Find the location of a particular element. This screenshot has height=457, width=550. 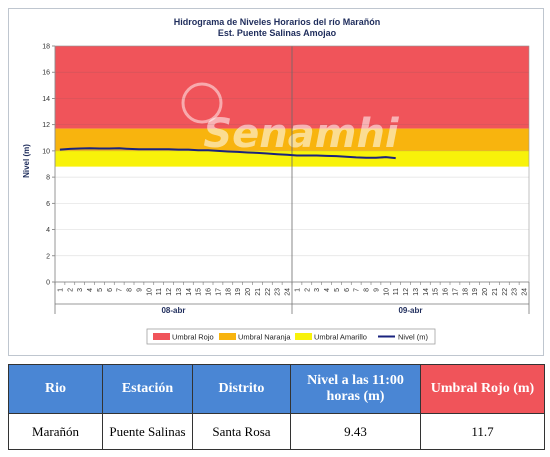

day-label: 08-abr is located at coordinates (173, 310).